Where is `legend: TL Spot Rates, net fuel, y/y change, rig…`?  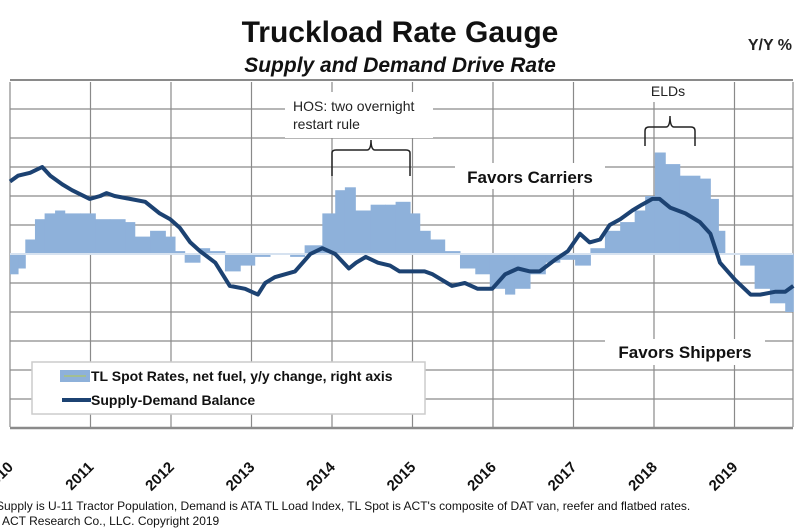
legend: TL Spot Rates, net fuel, y/y change, rig… is located at coordinates (228, 388).